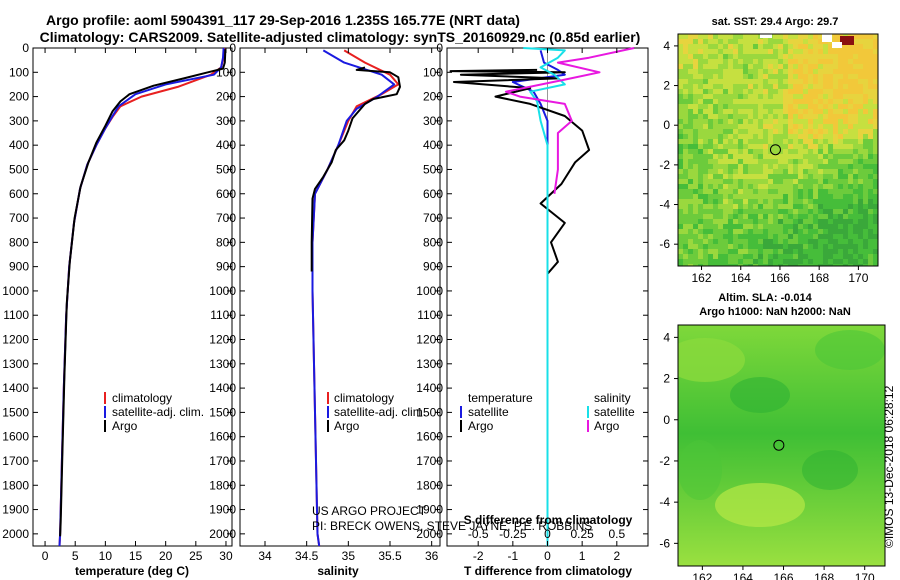 The image size is (900, 580). I want to click on legend-argo: Argo, so click(347, 426).